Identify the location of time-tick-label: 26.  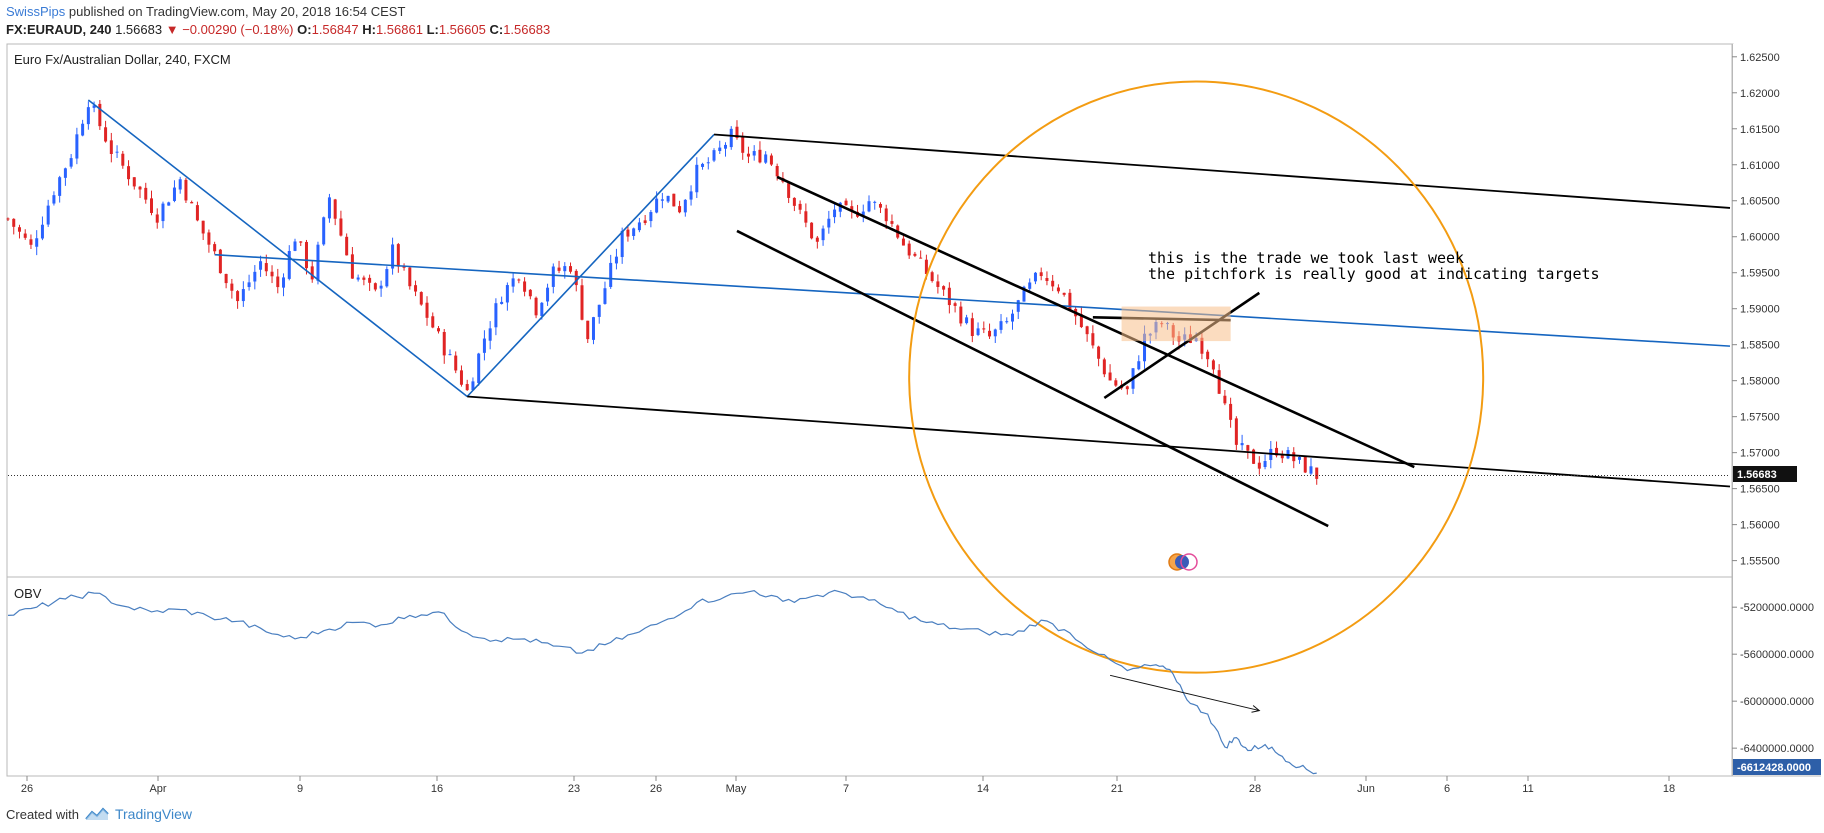
(656, 789).